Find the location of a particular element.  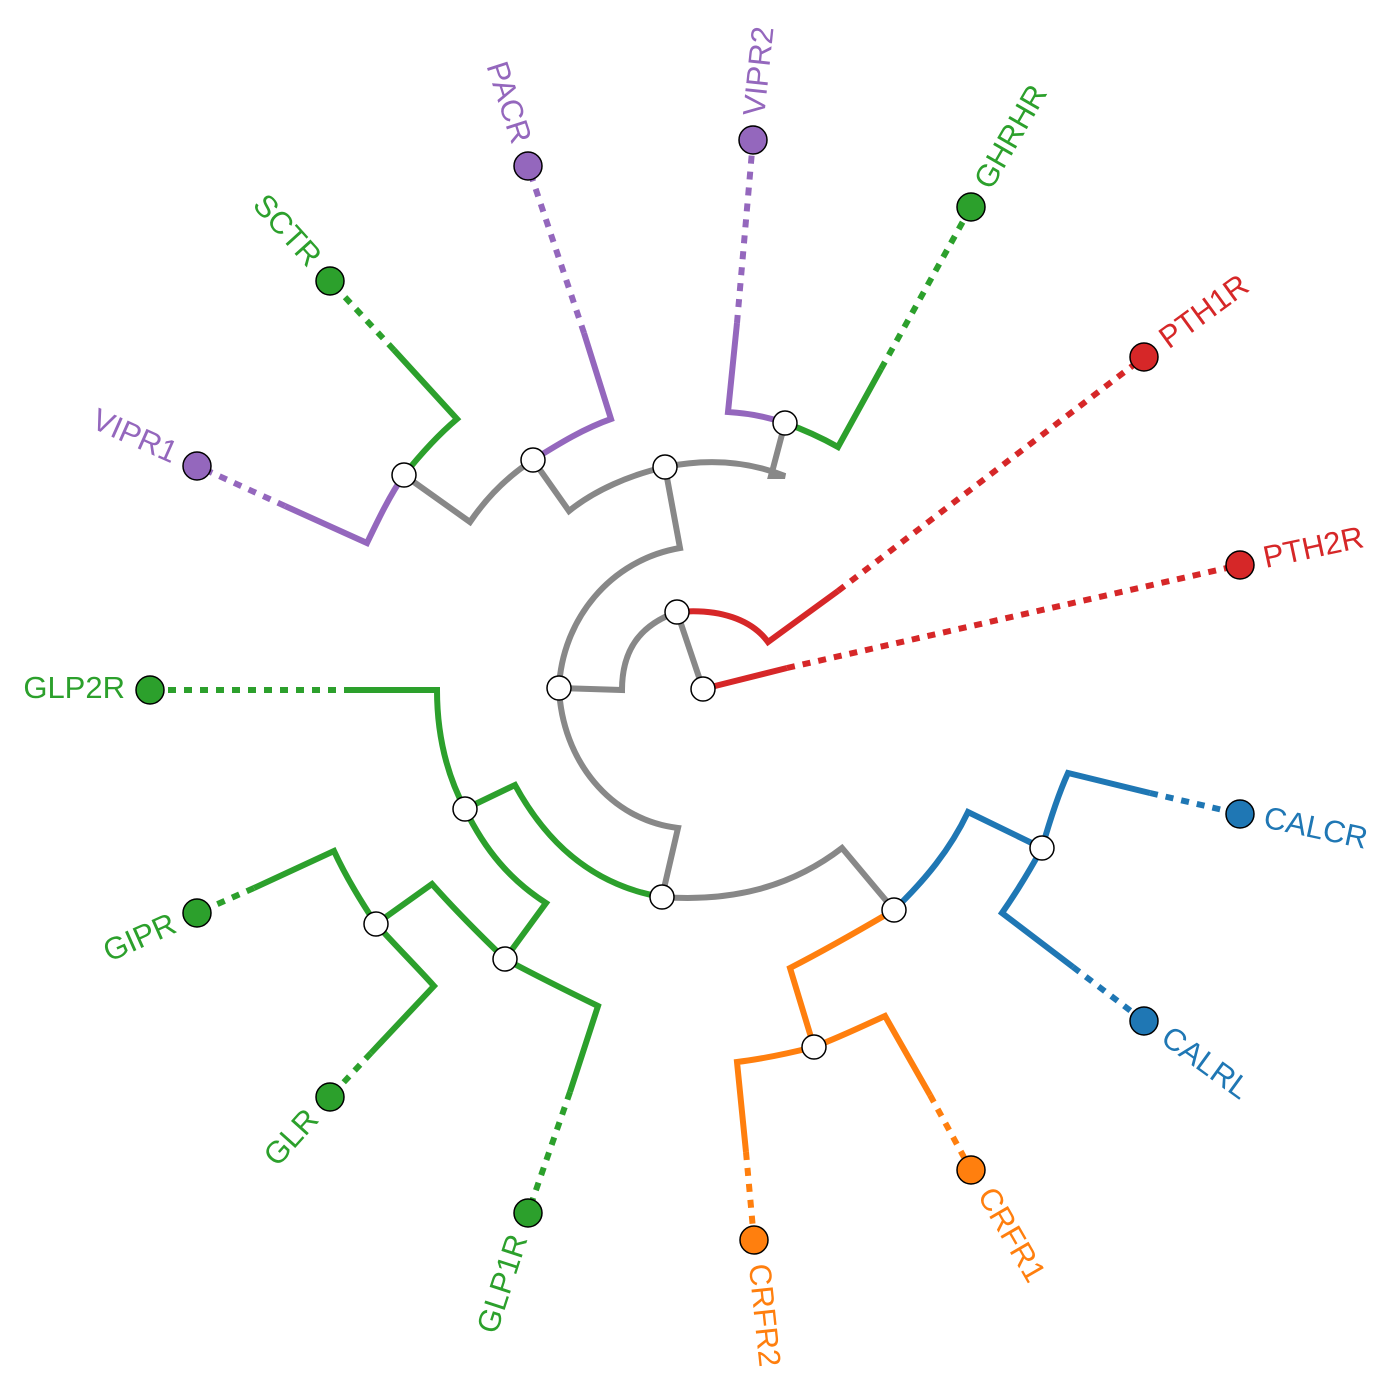

leaf-tip-vipr2 is located at coordinates (753, 140).